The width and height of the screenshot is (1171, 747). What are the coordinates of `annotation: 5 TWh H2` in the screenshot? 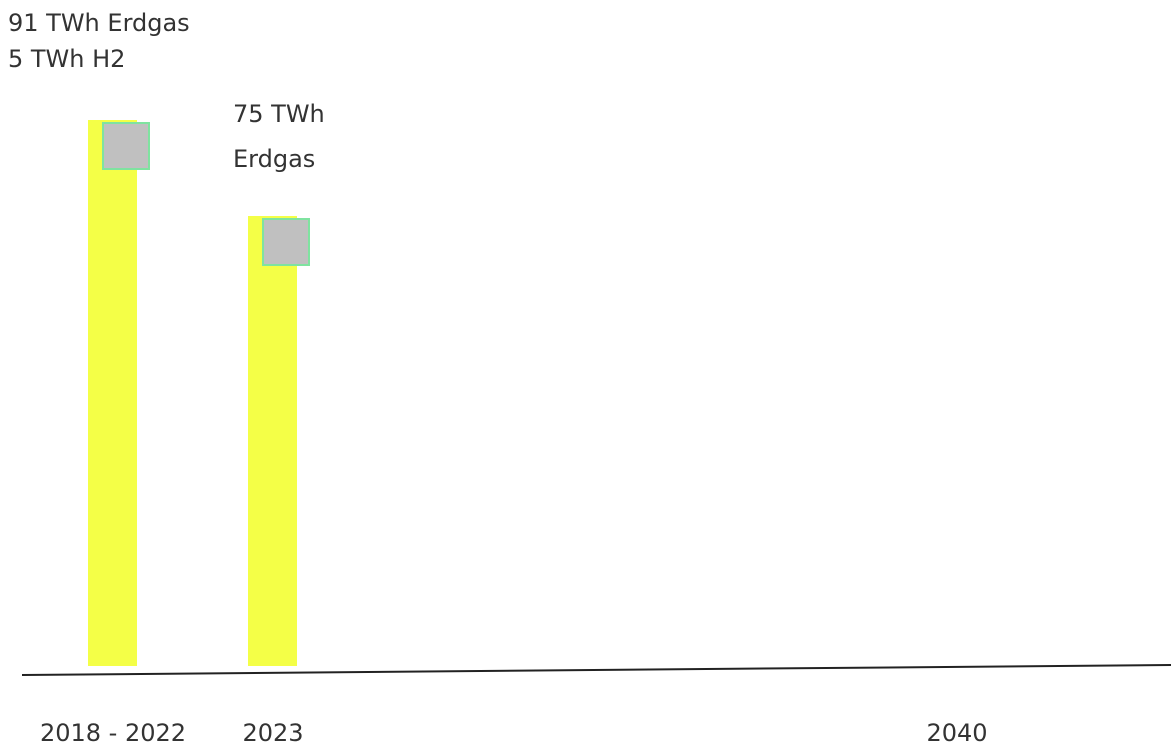 It's located at (66, 59).